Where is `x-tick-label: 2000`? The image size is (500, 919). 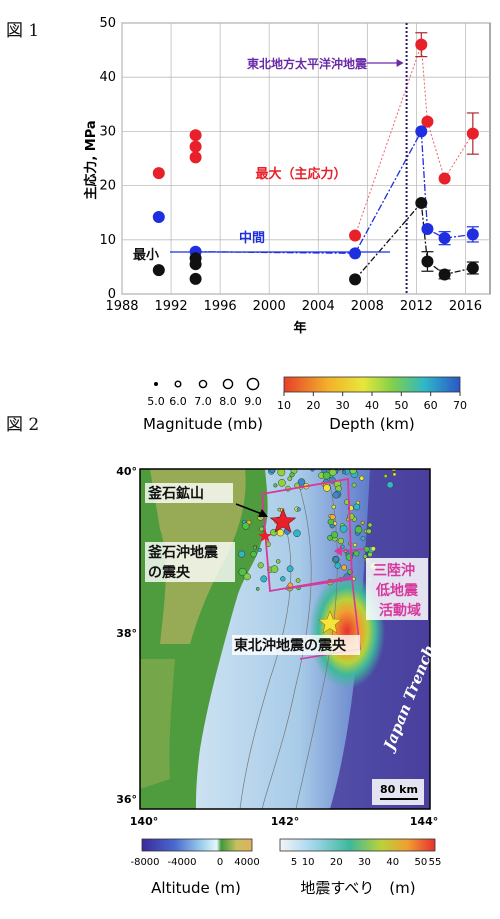
x-tick-label: 2000 is located at coordinates (269, 306).